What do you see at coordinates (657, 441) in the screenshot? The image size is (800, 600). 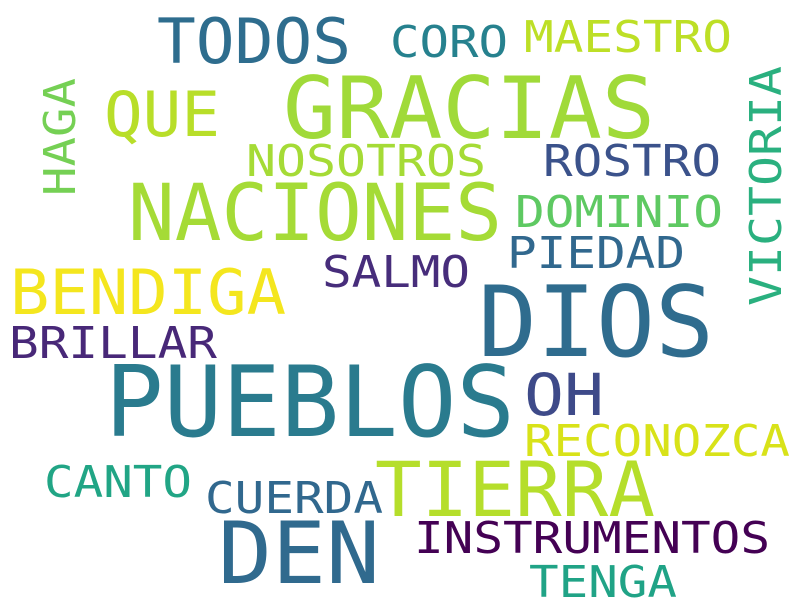 I see `word-reconozca: RECONOZCA` at bounding box center [657, 441].